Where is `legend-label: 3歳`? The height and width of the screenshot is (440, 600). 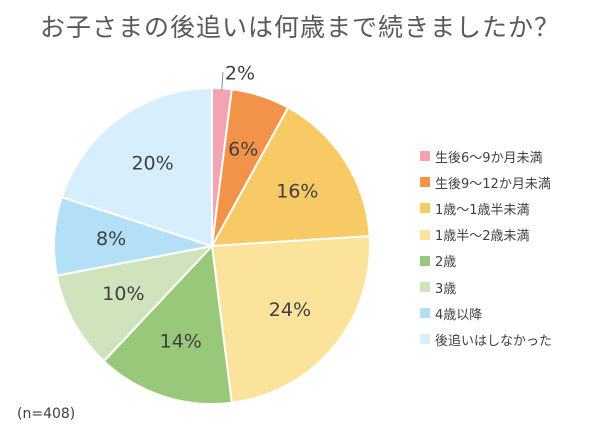
legend-label: 3歳 is located at coordinates (446, 289).